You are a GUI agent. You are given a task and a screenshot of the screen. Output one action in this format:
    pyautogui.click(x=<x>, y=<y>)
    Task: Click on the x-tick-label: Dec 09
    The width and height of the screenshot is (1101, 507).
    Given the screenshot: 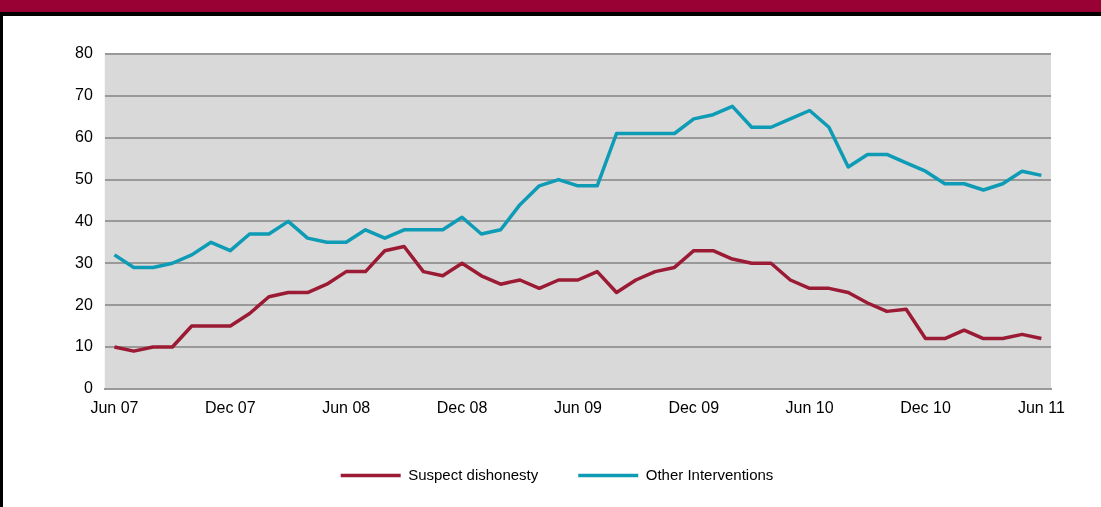 What is the action you would take?
    pyautogui.click(x=694, y=407)
    